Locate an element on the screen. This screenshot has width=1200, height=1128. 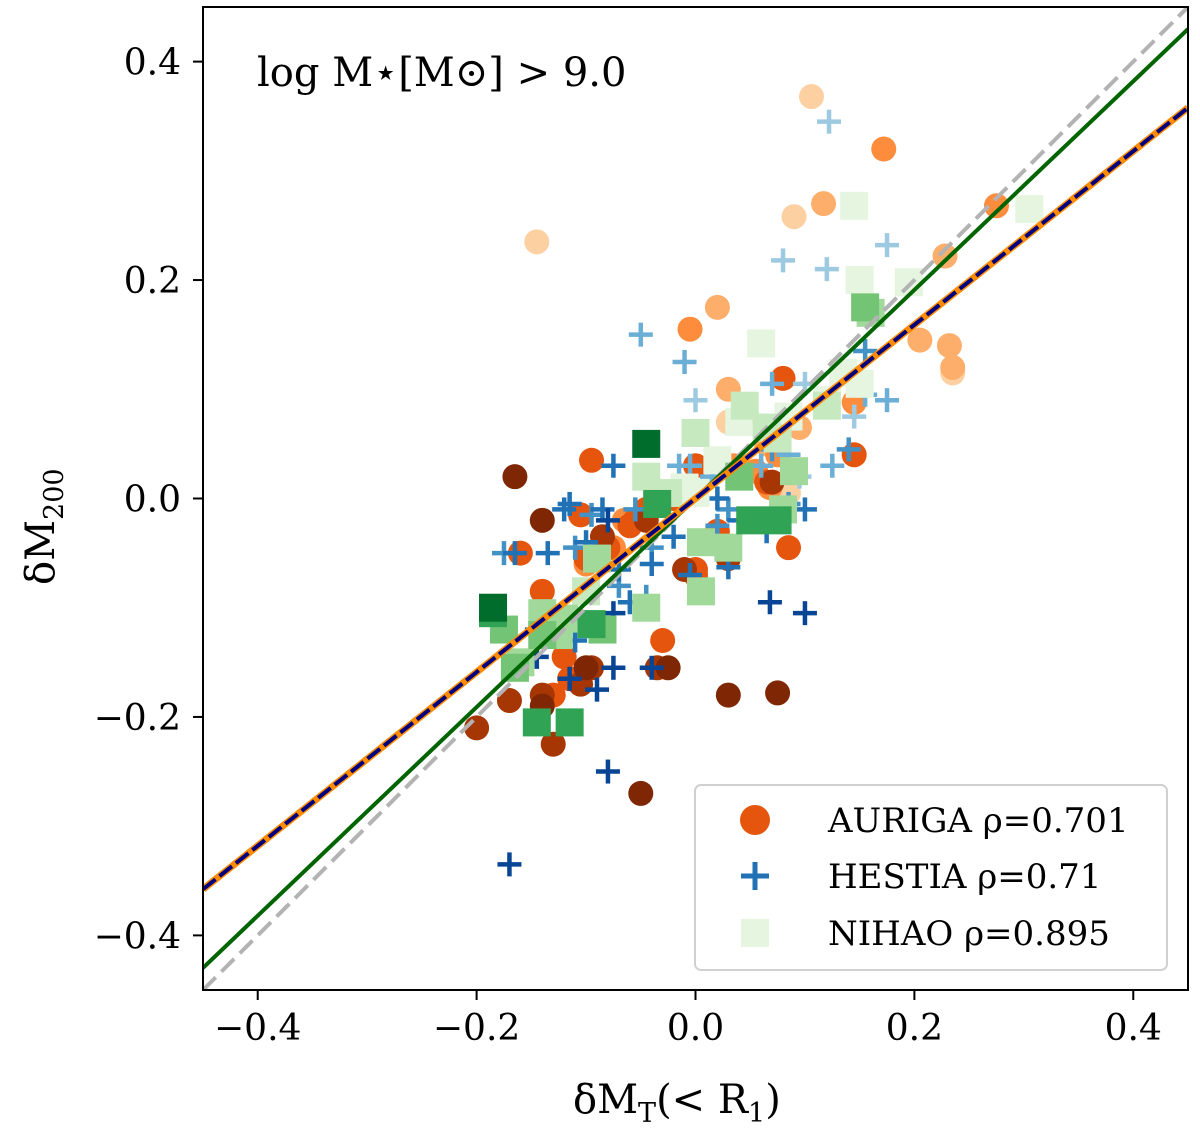
x-axis: −0.4 −0.2 0.0 0.2 0.4 is located at coordinates (688, 1019).